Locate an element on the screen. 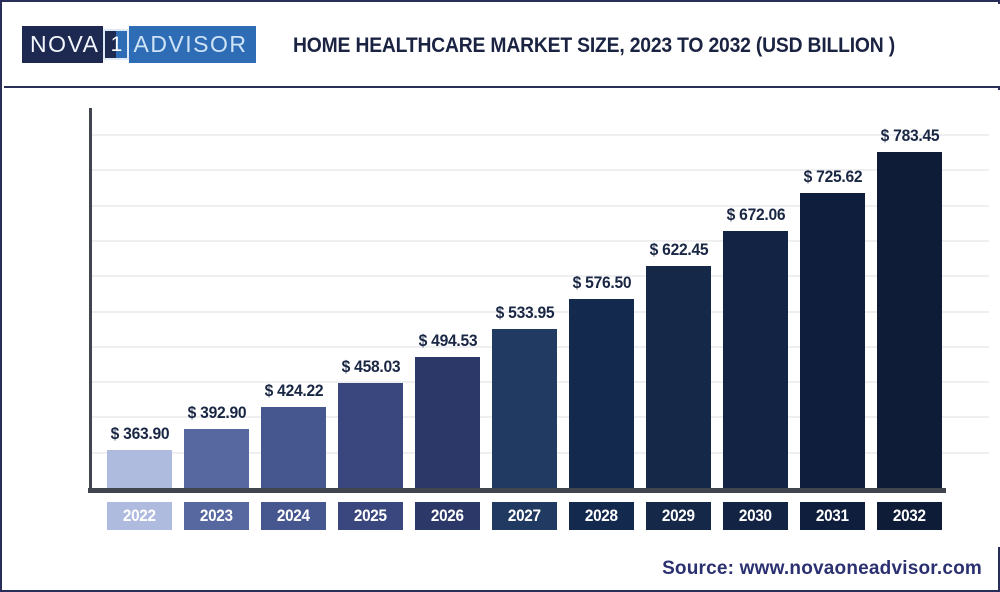 This screenshot has width=1000, height=592. x-axis-year-label: 2032 is located at coordinates (909, 516).